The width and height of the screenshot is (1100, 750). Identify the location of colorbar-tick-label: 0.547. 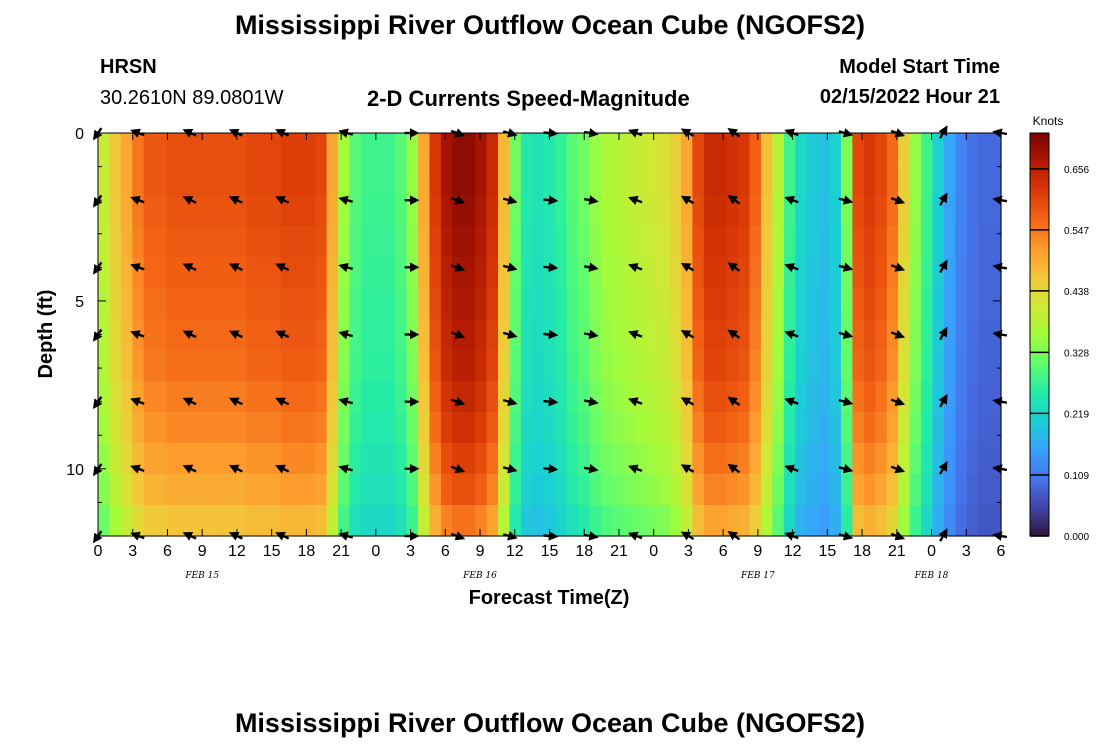
(1076, 231).